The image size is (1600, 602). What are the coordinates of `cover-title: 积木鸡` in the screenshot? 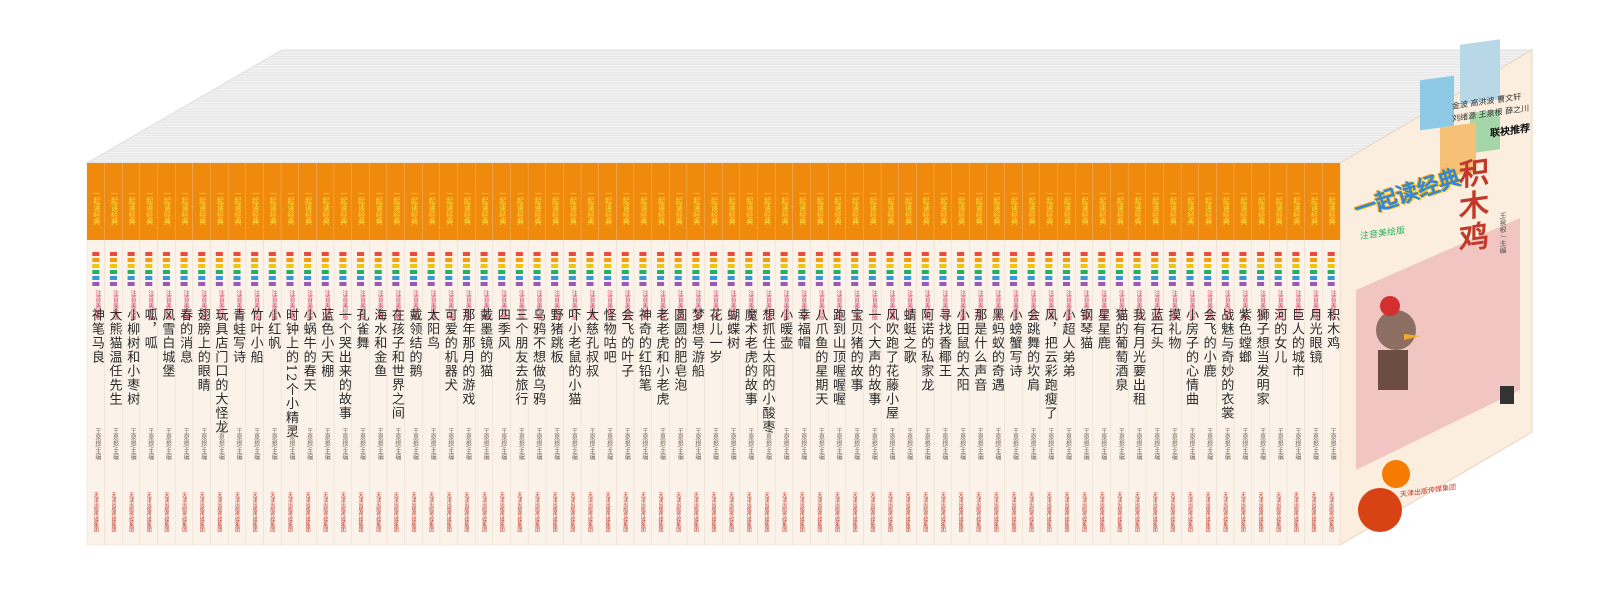 It's located at (1470, 206).